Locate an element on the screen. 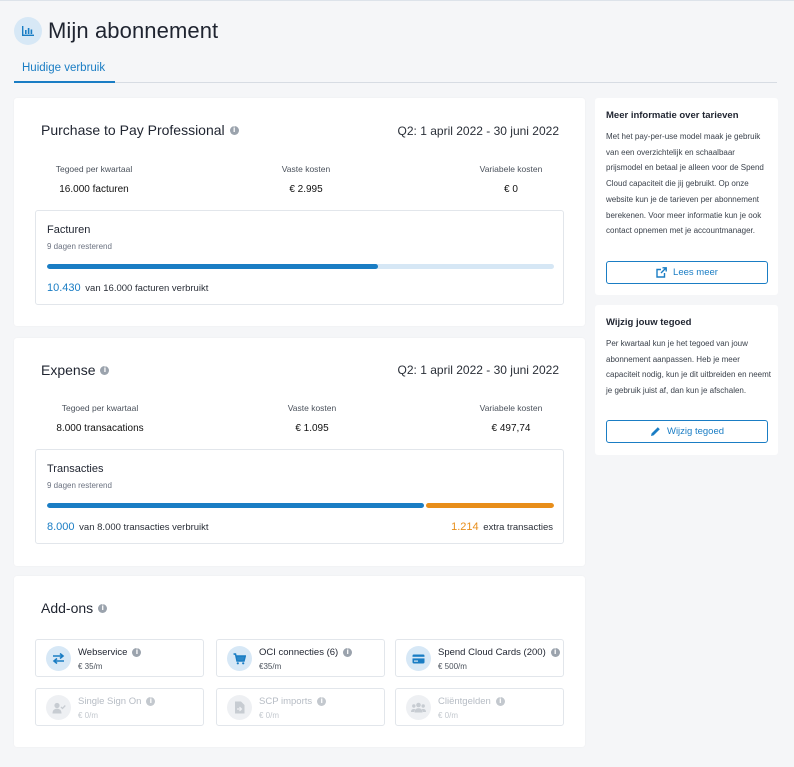  change-credit-label: Wijzig tegoed is located at coordinates (695, 431).